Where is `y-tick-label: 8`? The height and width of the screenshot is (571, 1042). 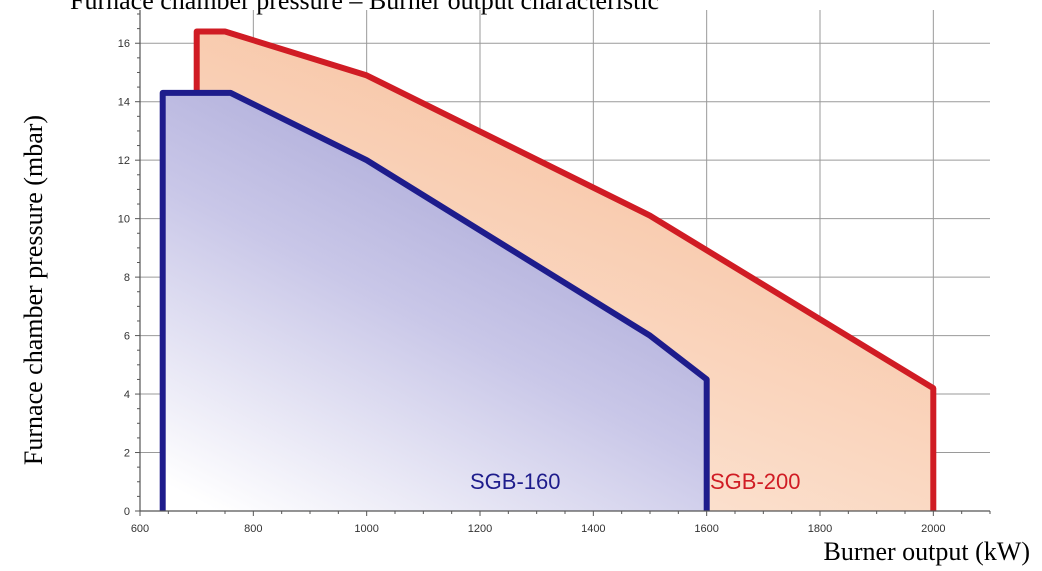 y-tick-label: 8 is located at coordinates (127, 278).